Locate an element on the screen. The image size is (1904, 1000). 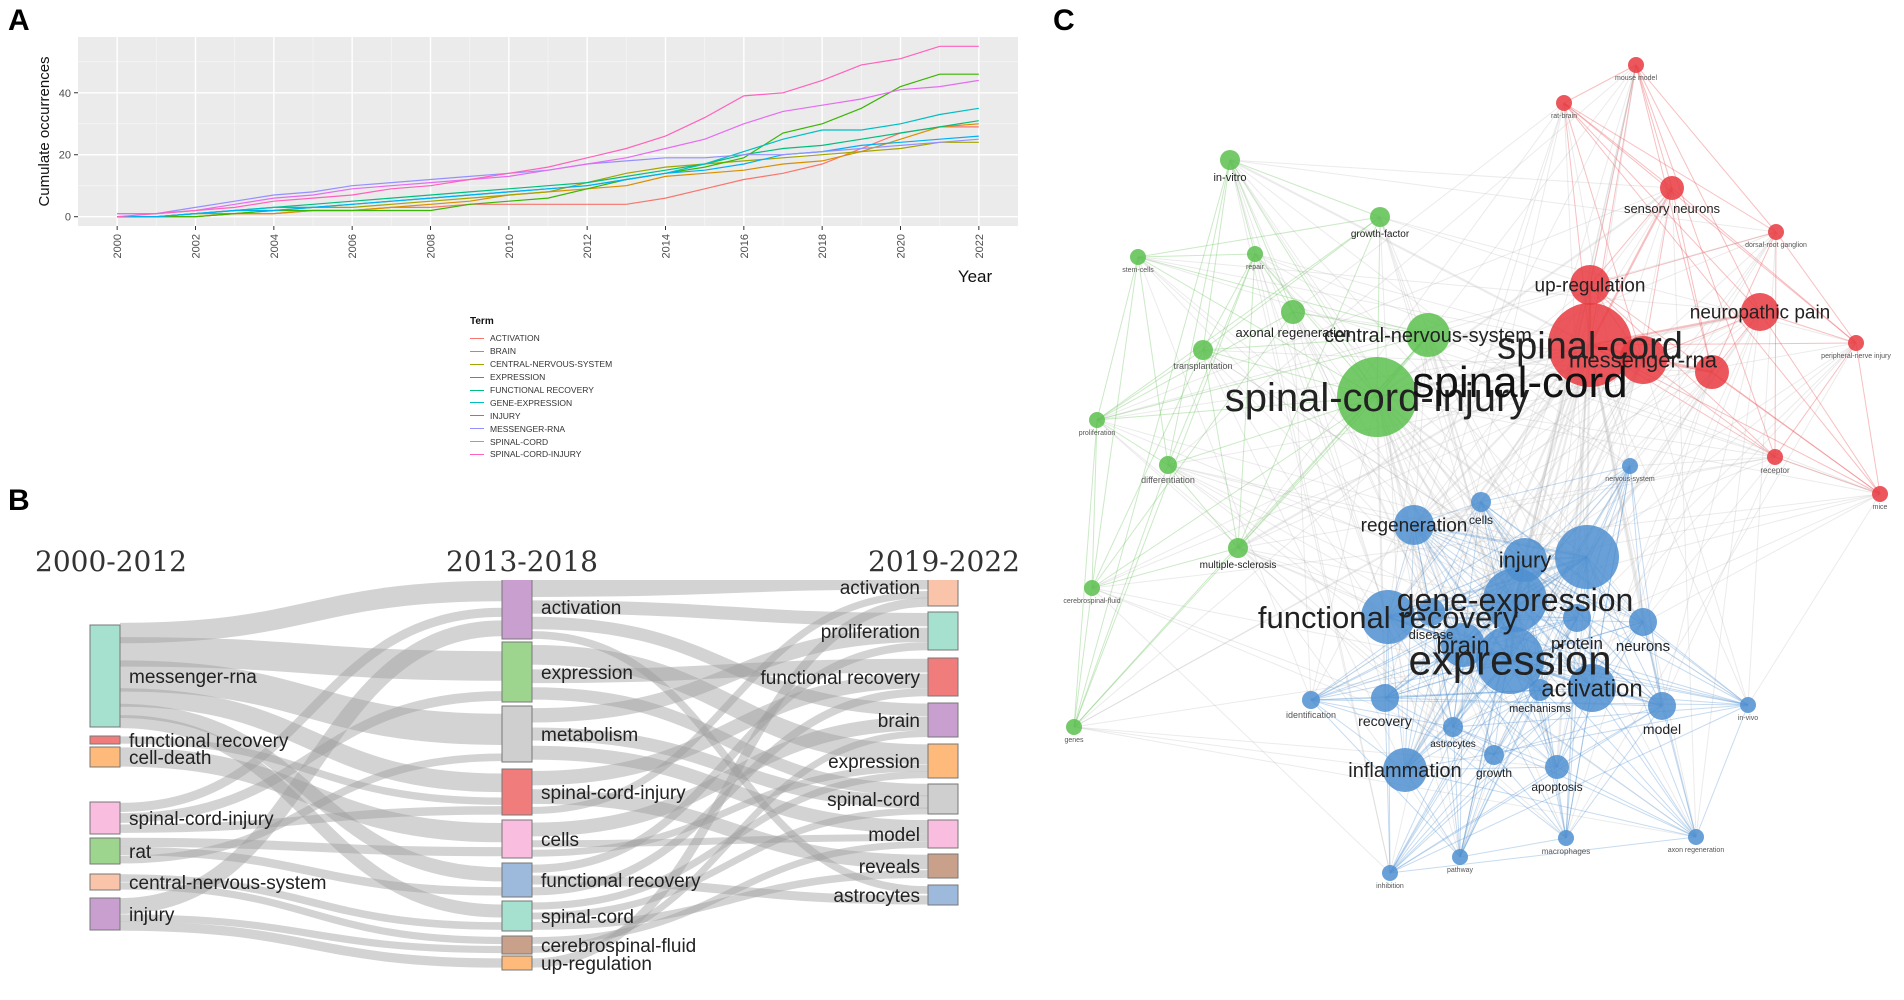
y-tick-label: 0 is located at coordinates (68, 218).